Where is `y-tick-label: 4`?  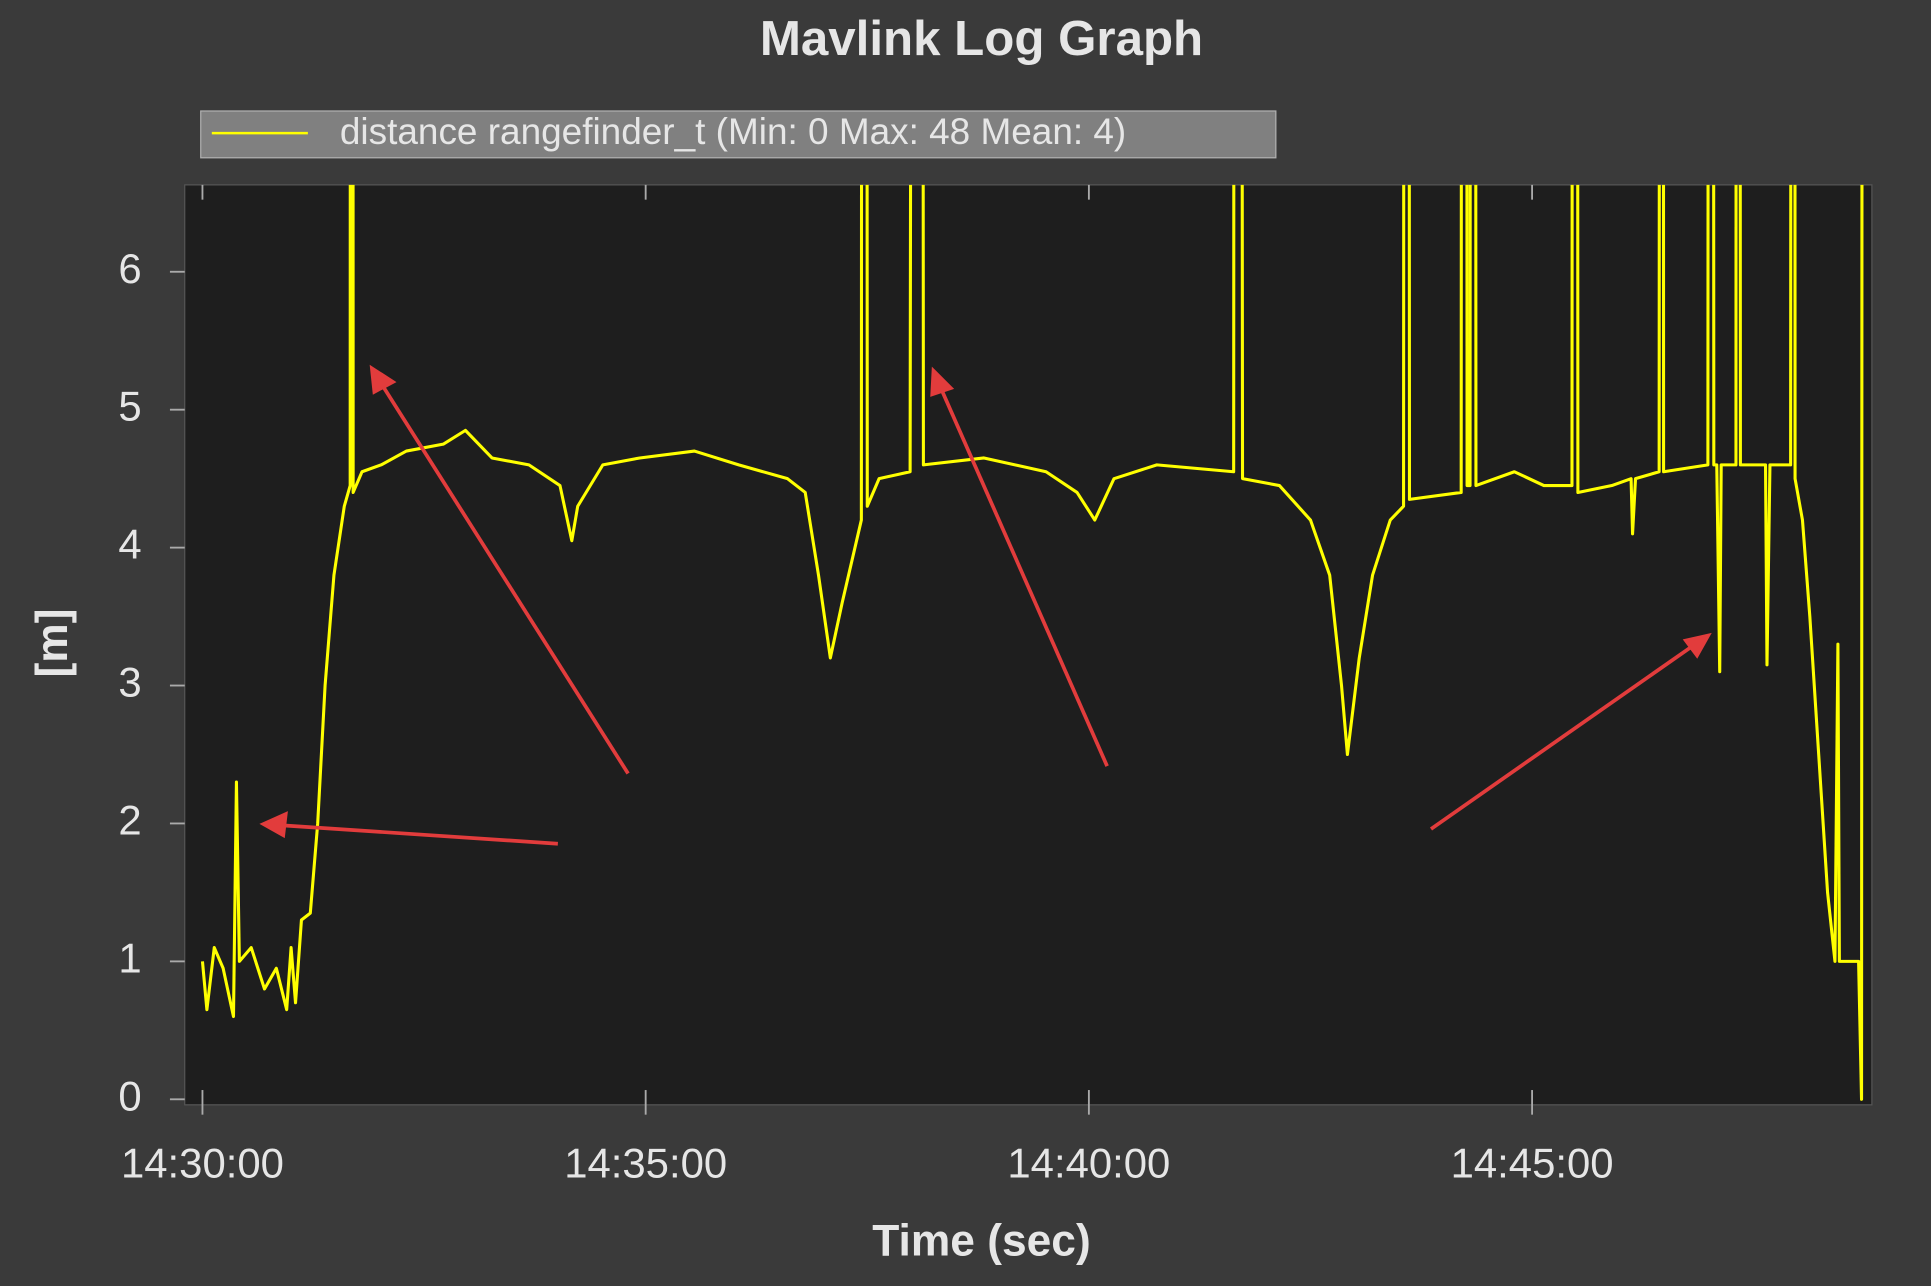 y-tick-label: 4 is located at coordinates (129, 544).